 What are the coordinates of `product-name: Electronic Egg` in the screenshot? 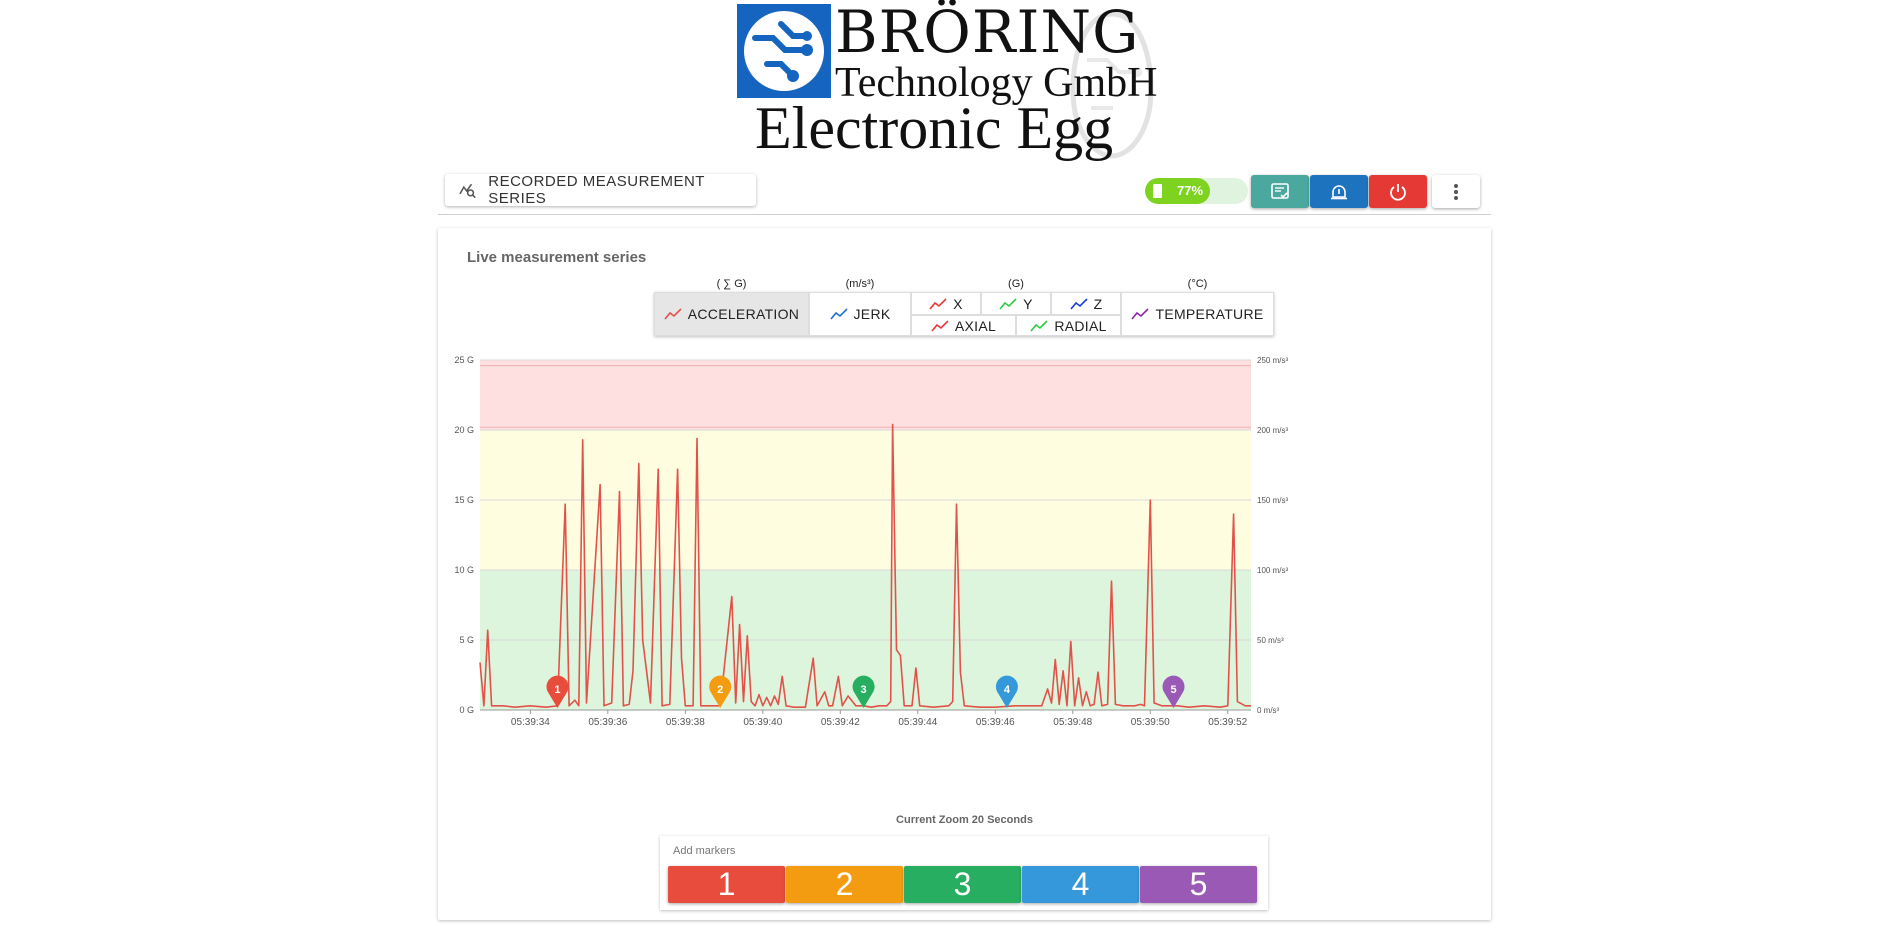 It's located at (934, 128).